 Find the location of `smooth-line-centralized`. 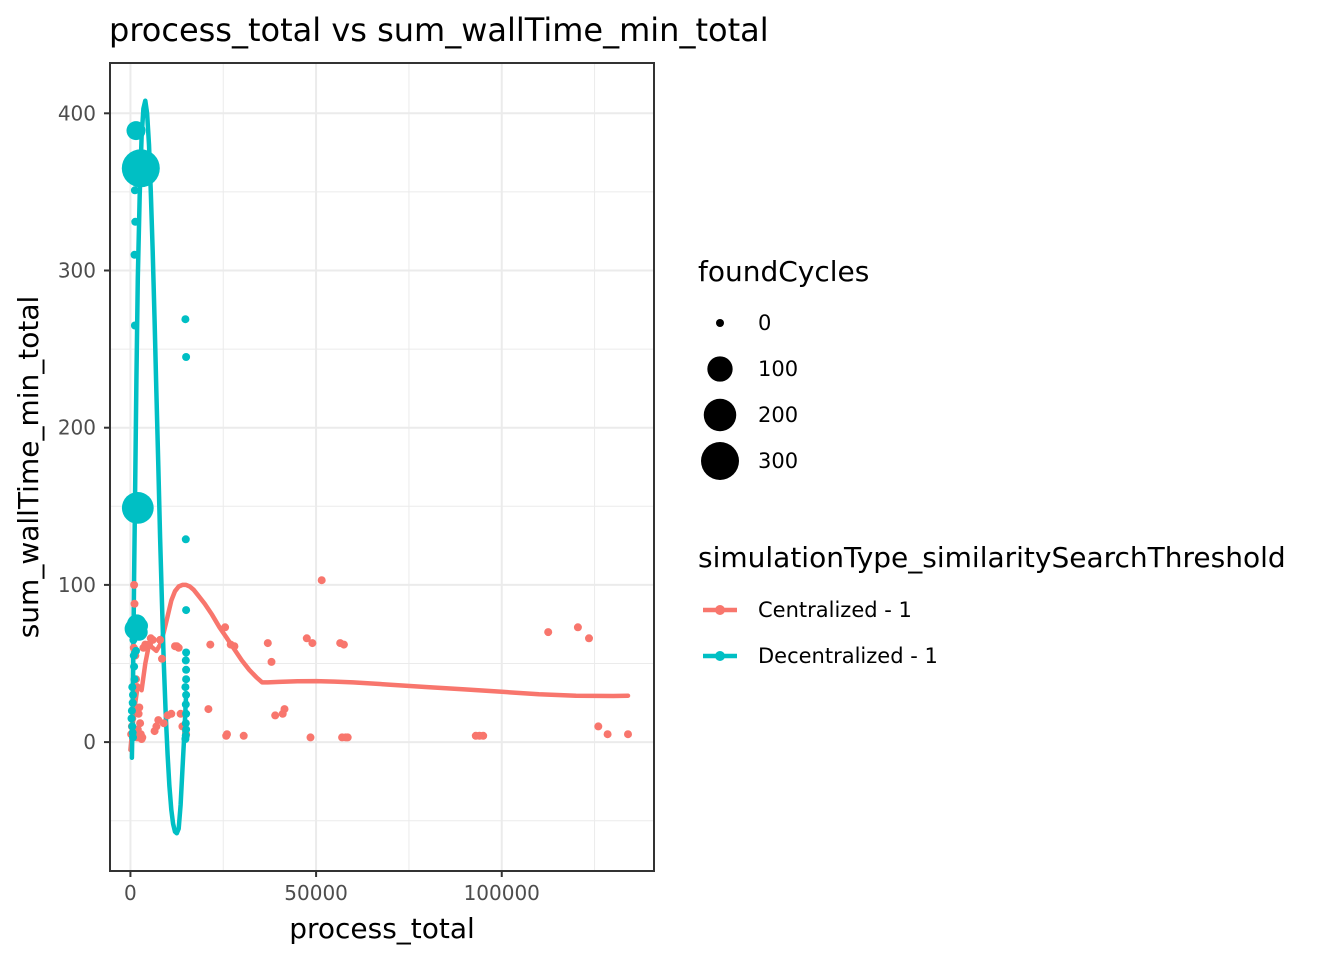

smooth-line-centralized is located at coordinates (379, 667).